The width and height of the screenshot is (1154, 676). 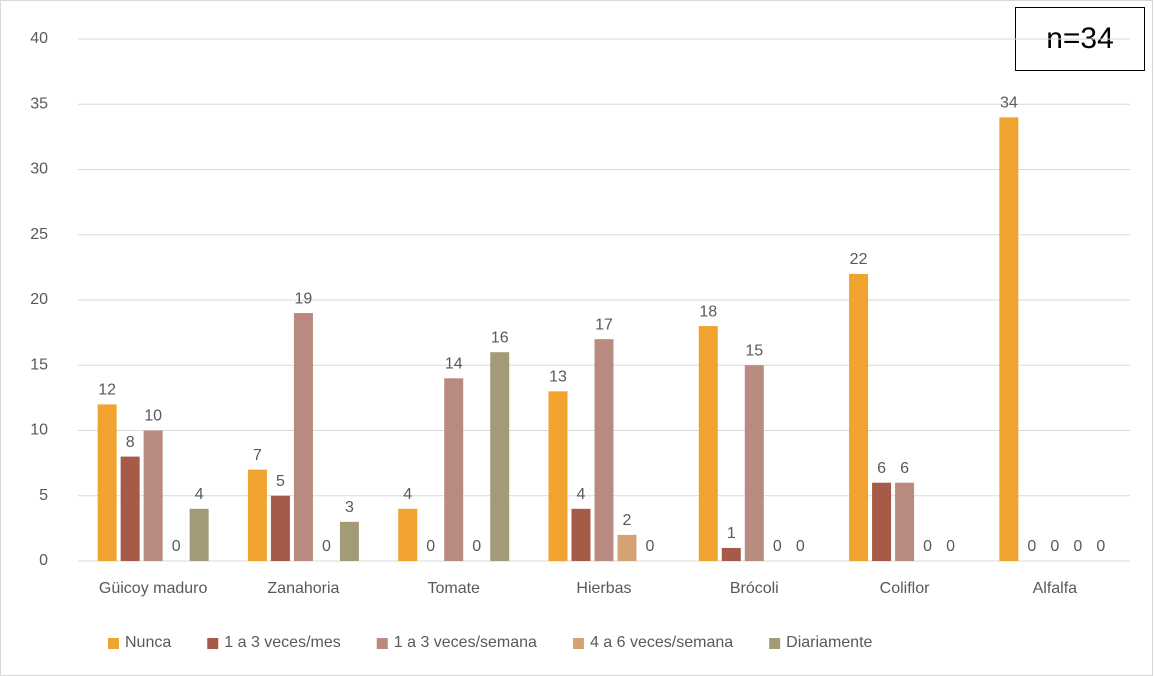 I want to click on y-tick-label: 0, so click(x=43, y=560).